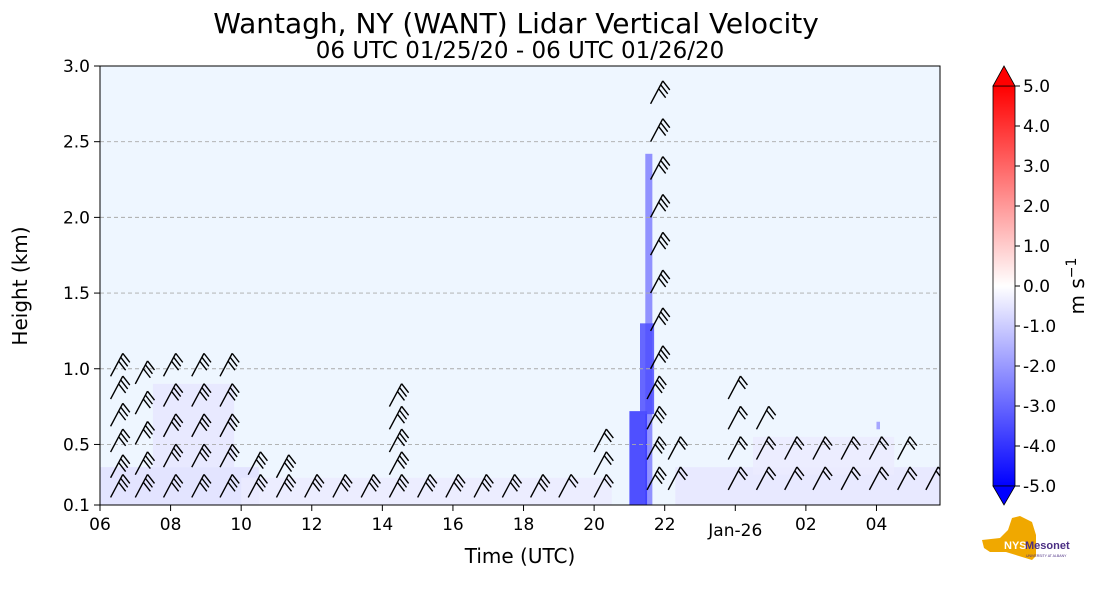 The height and width of the screenshot is (600, 1101). I want to click on x-tick-label: 02, so click(806, 525).